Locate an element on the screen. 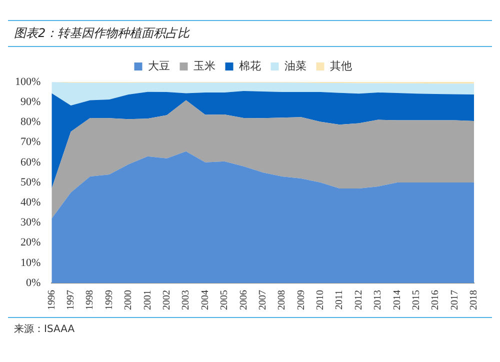  y-tick-label: 80% is located at coordinates (30, 122).